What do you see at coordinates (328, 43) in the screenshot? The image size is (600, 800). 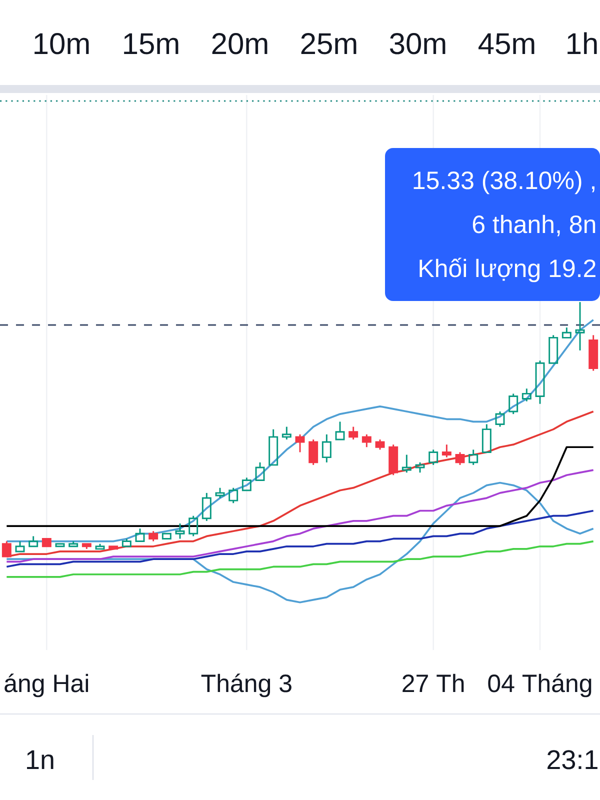 I see `text: 25m` at bounding box center [328, 43].